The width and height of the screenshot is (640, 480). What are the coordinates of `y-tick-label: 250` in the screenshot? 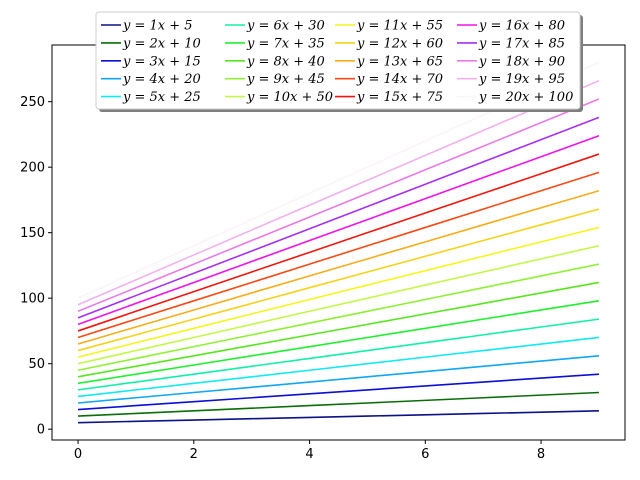 It's located at (32, 102).